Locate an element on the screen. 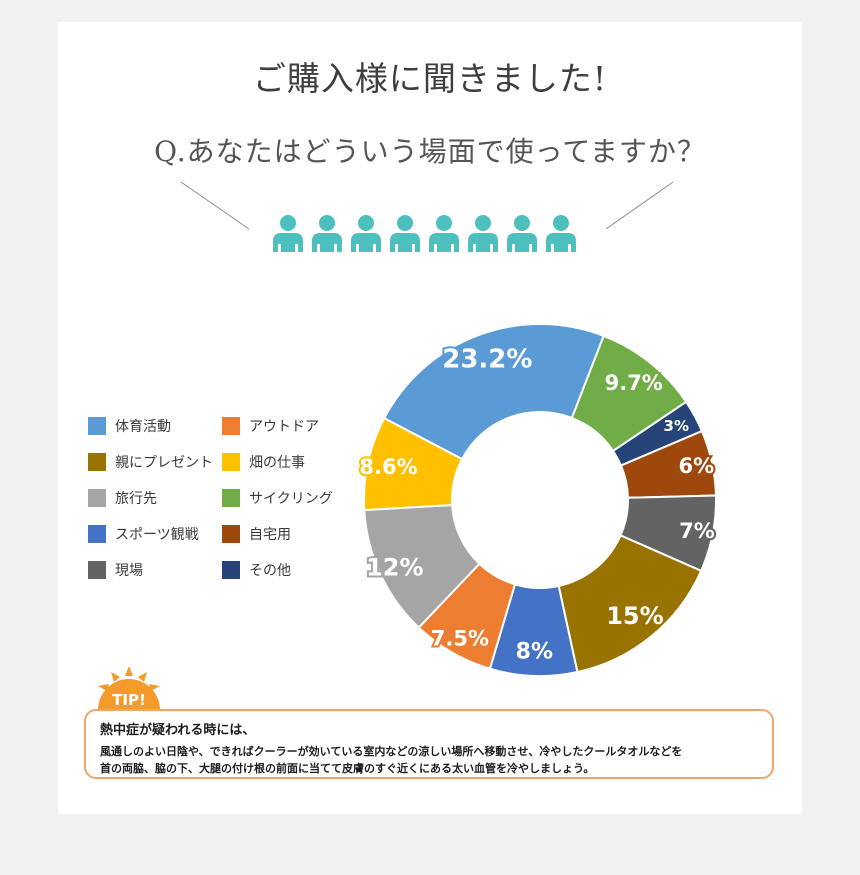  slice-data-label: 15% is located at coordinates (634, 616).